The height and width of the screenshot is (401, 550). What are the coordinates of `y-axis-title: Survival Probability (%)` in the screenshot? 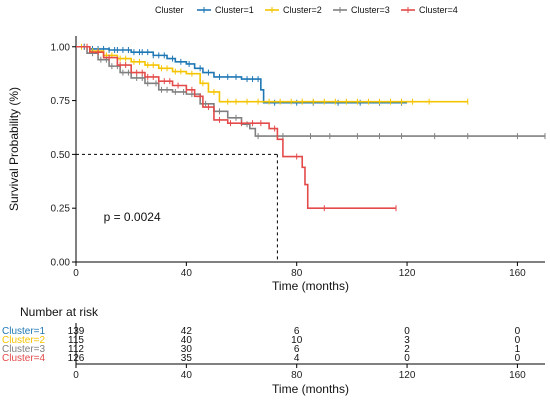 It's located at (14, 149).